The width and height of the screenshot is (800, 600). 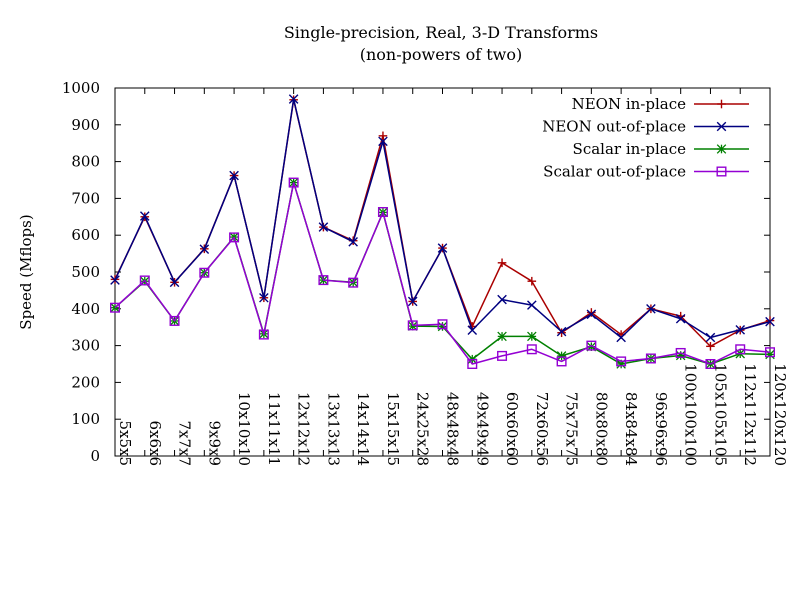 What do you see at coordinates (631, 429) in the screenshot?
I see `x-tick-label: 84x84x84` at bounding box center [631, 429].